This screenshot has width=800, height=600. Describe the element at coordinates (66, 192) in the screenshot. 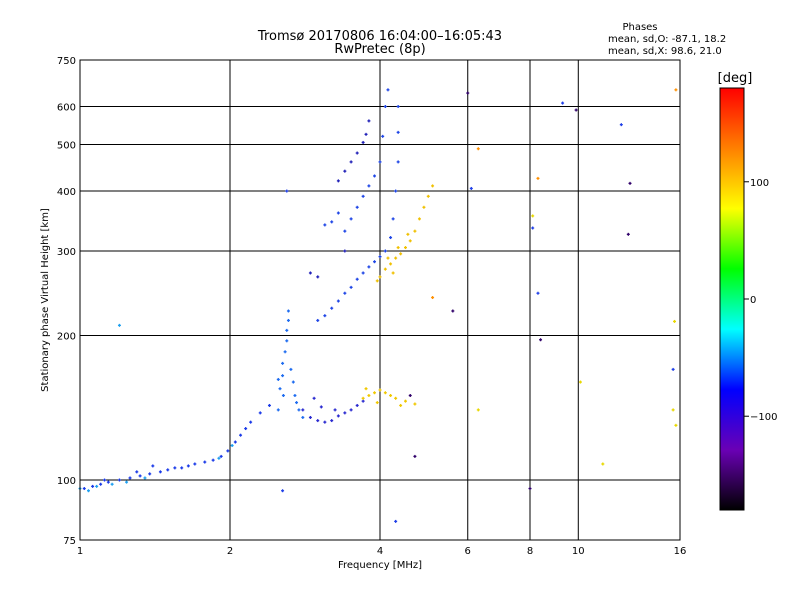

I see `y-tick-label: 400` at that location.